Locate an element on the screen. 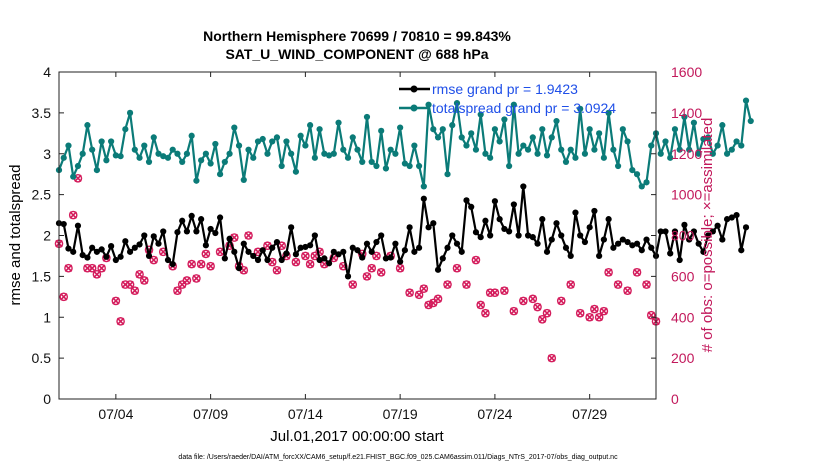  left-y-axis: 0 0.5 1 1.5 2 2.5 3 3.5 4 is located at coordinates (48, 235).